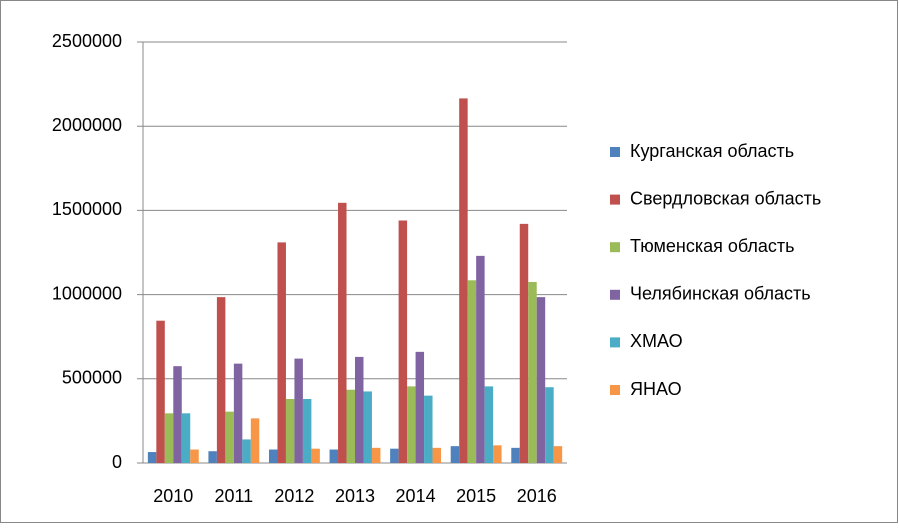 The height and width of the screenshot is (529, 899). I want to click on x-tick-label: 2012, so click(294, 496).